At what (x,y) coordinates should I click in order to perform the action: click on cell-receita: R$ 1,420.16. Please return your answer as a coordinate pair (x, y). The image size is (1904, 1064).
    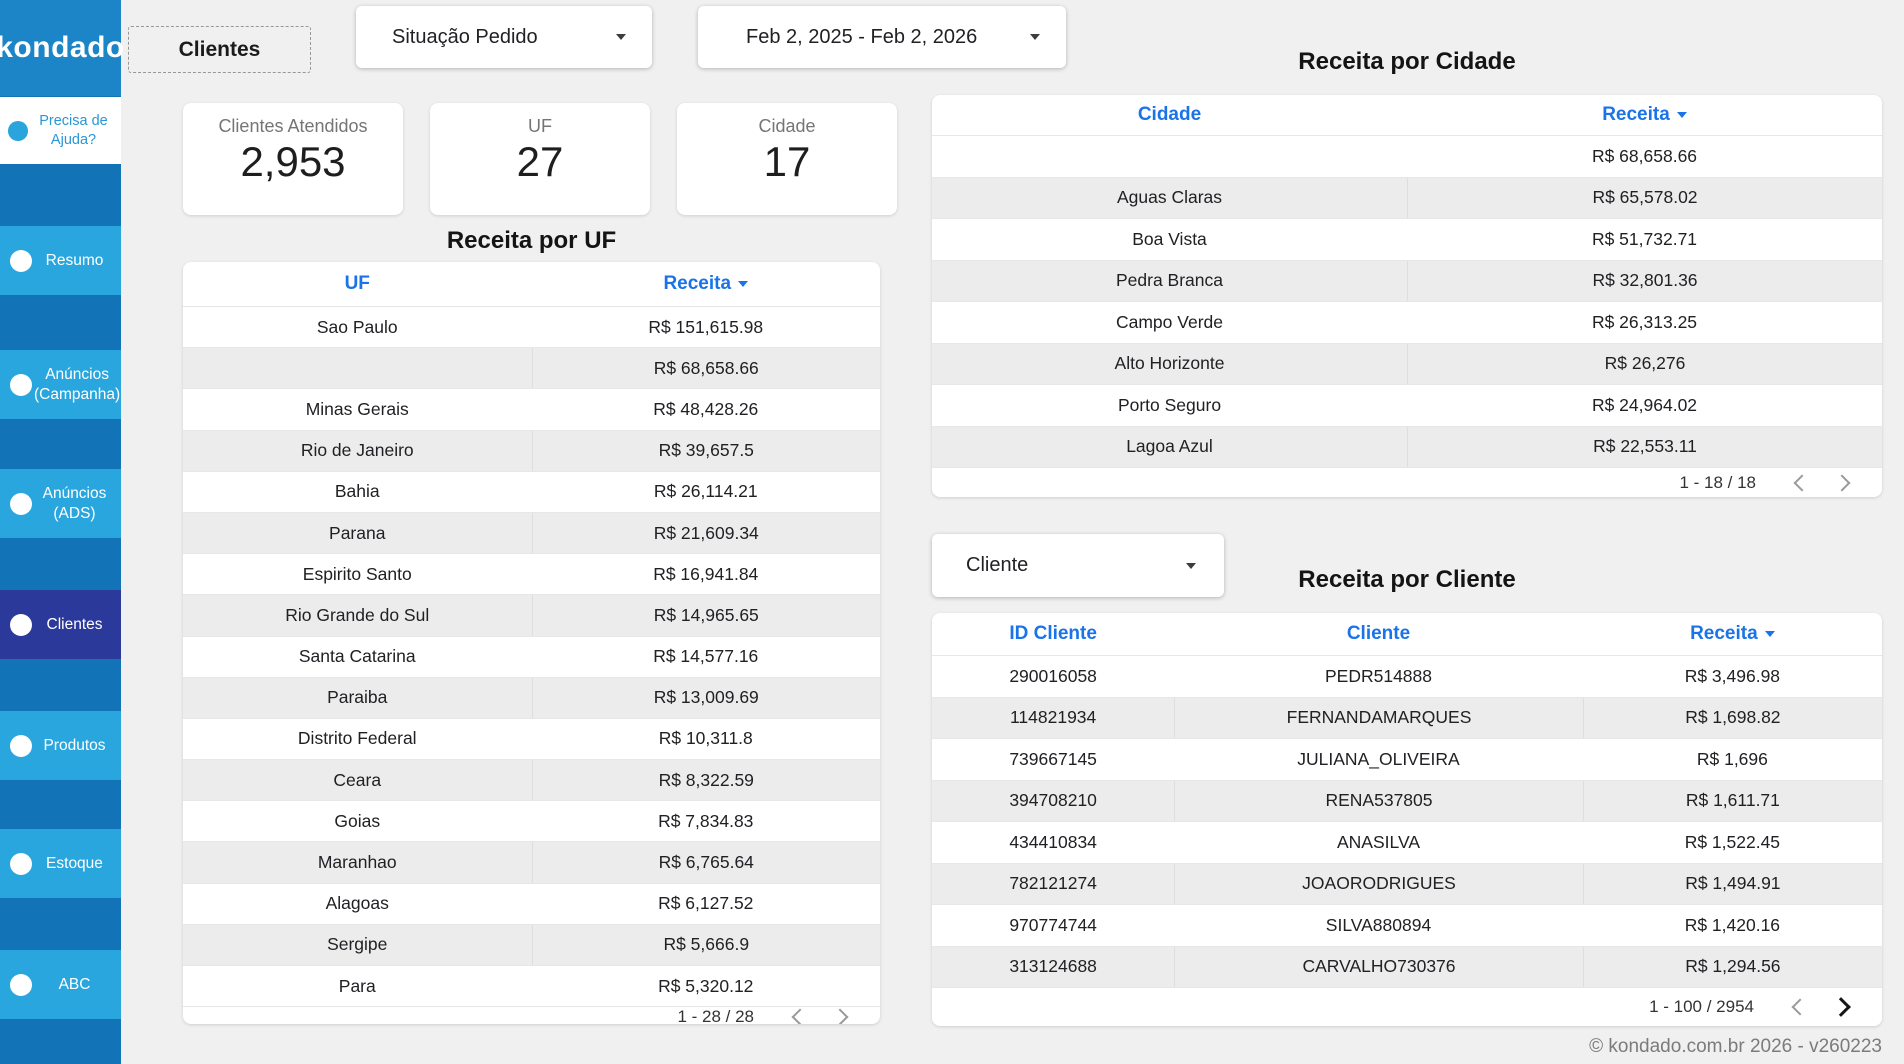
    Looking at the image, I should click on (1732, 924).